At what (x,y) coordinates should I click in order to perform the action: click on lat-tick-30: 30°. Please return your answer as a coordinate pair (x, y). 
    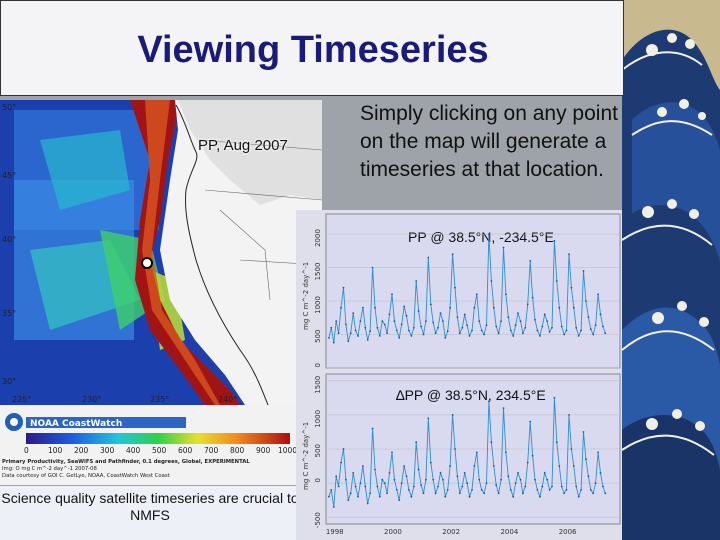
    Looking at the image, I should click on (9, 381).